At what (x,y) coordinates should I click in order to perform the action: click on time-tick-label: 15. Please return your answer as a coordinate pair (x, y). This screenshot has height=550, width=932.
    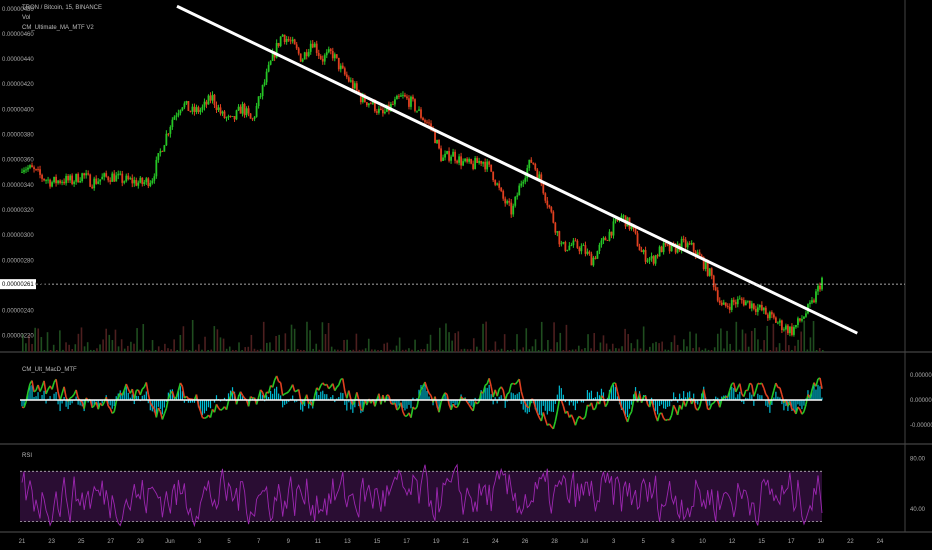
    Looking at the image, I should click on (761, 542).